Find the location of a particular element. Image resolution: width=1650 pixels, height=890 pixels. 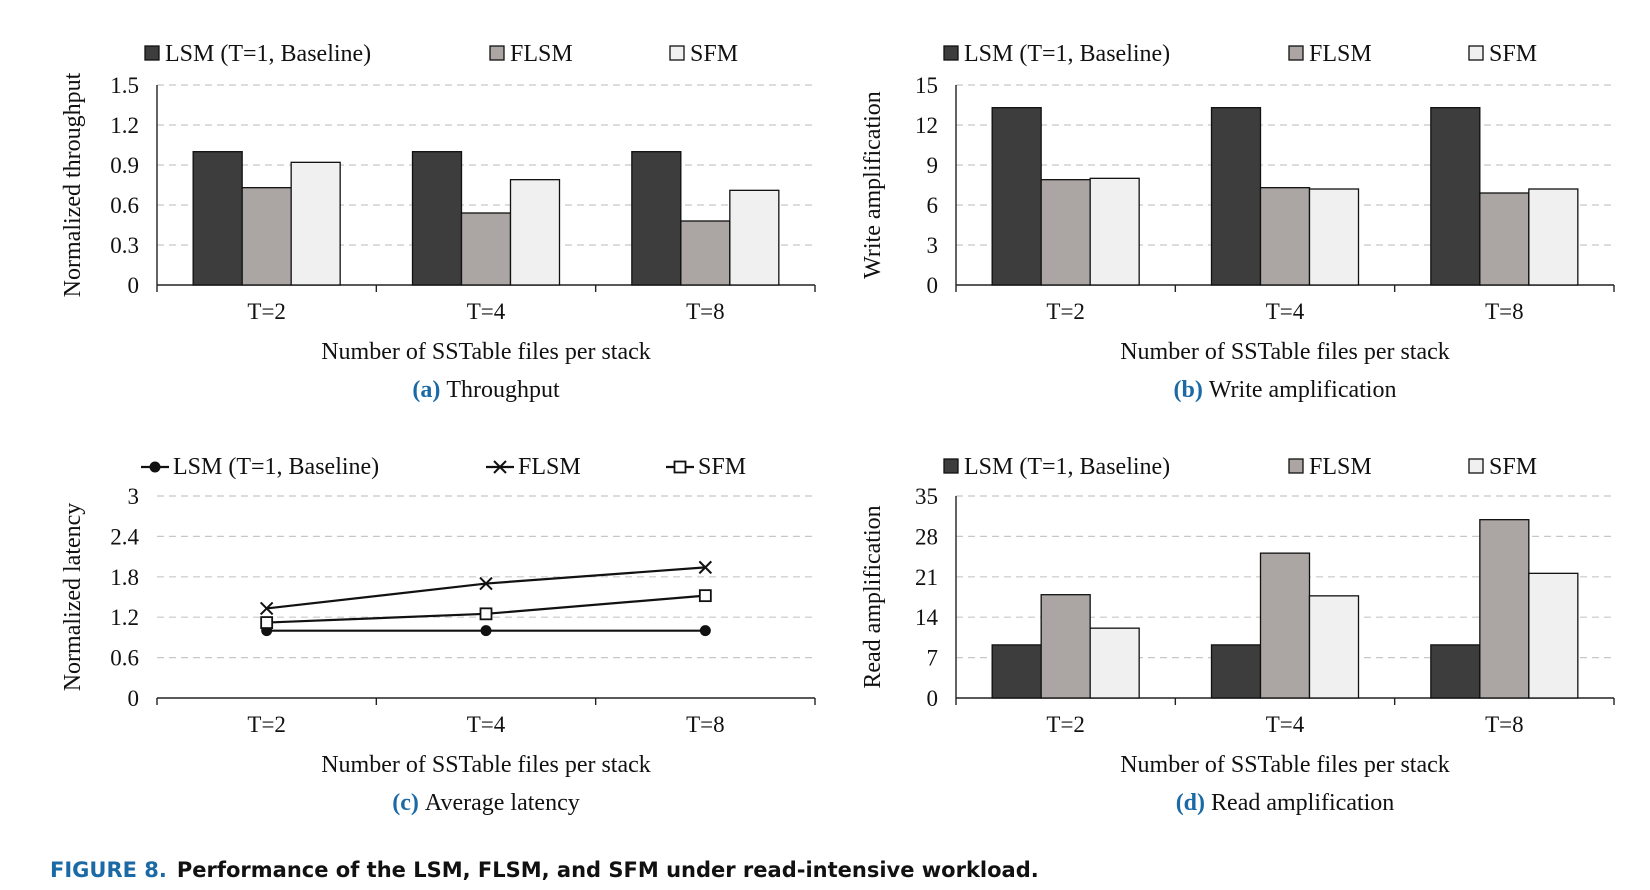

y-tick-label: 15 is located at coordinates (926, 85).